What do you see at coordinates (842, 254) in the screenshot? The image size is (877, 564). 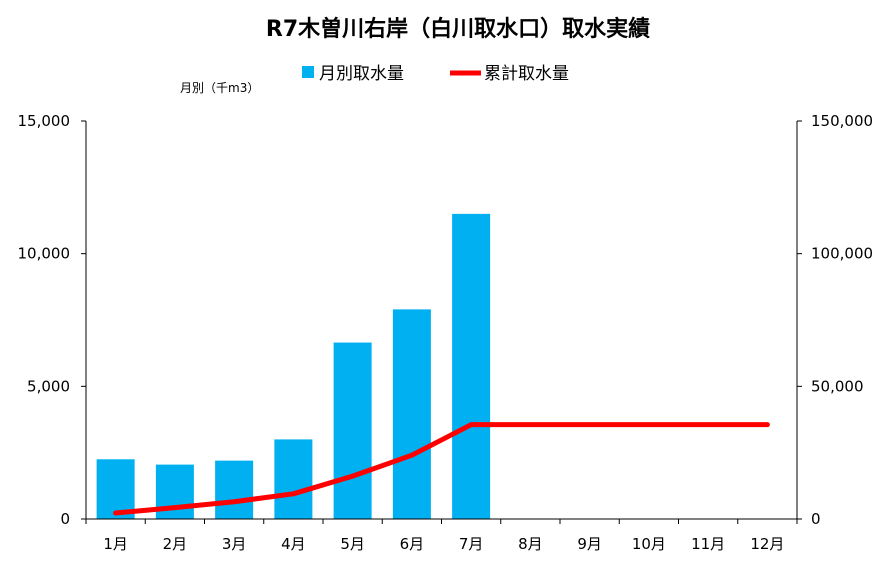 I see `y-right-tick-label: 100,000` at bounding box center [842, 254].